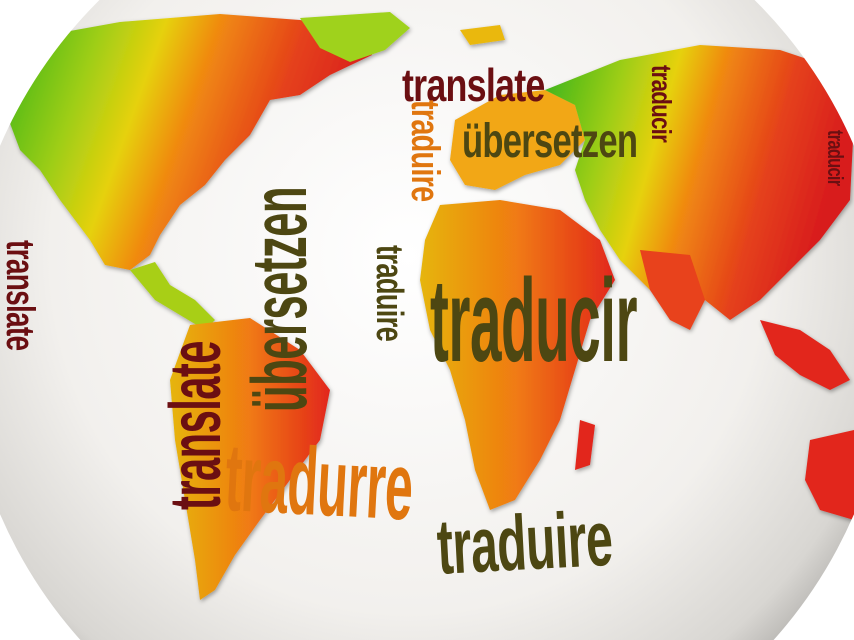  Describe the element at coordinates (319, 482) in the screenshot. I see `word-tradurre: tradurre` at that location.